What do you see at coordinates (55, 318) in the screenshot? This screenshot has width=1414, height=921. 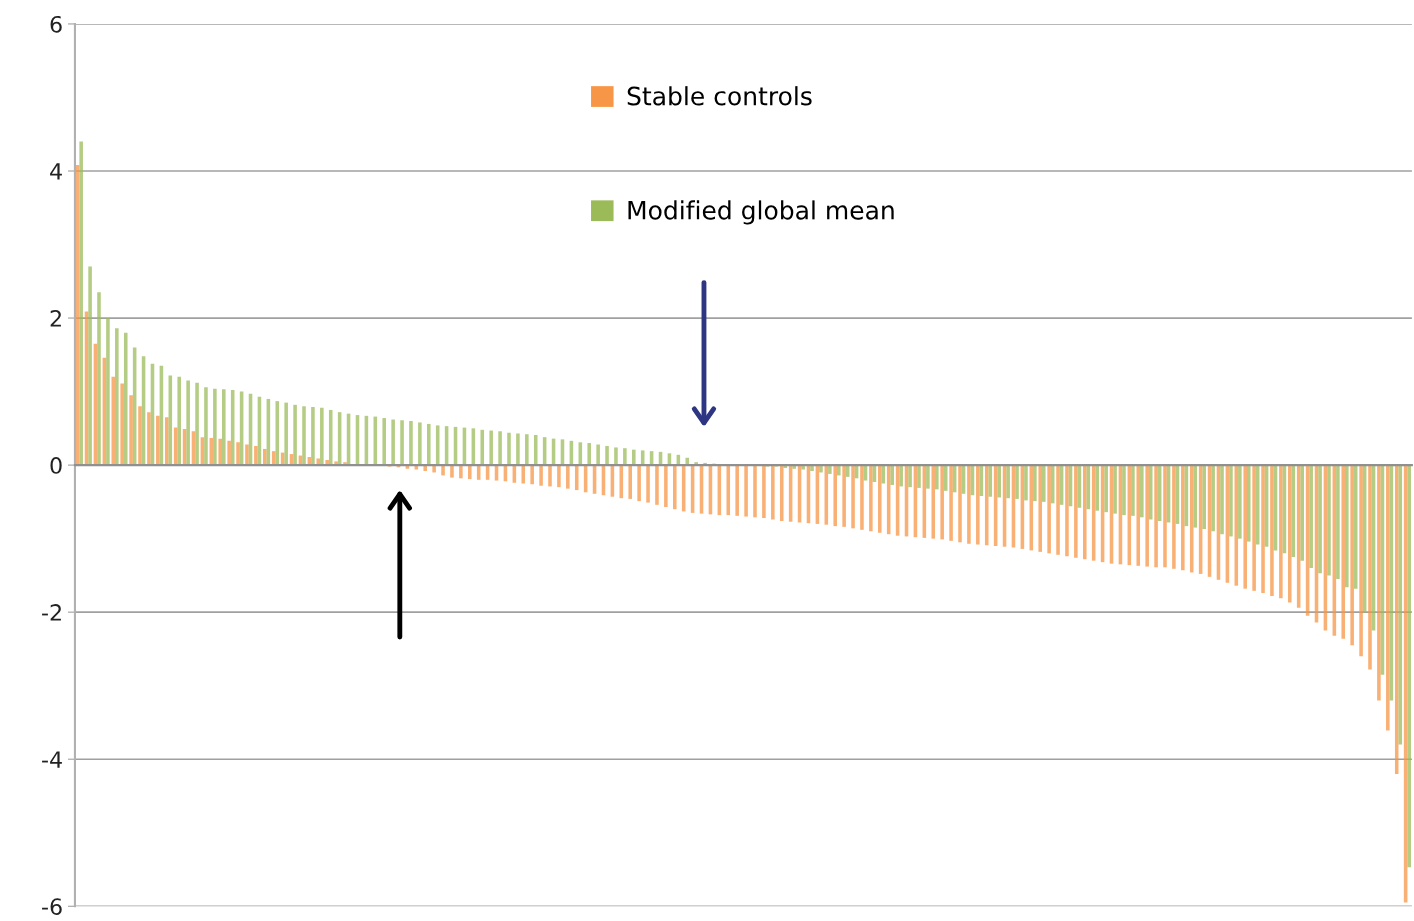 I see `y-tick-label: 2` at bounding box center [55, 318].